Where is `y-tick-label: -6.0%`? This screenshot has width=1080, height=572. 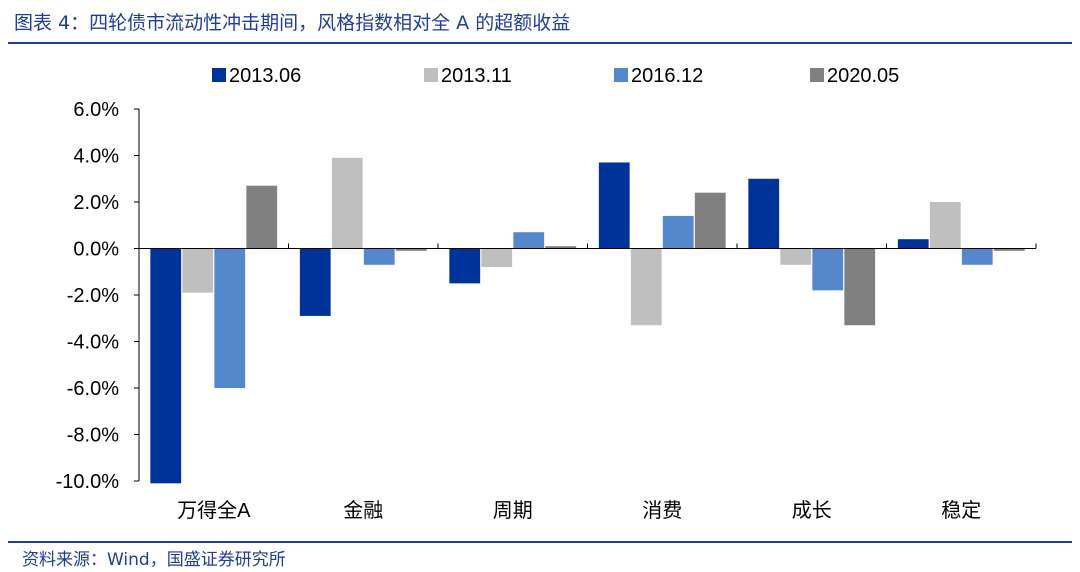 y-tick-label: -6.0% is located at coordinates (93, 389).